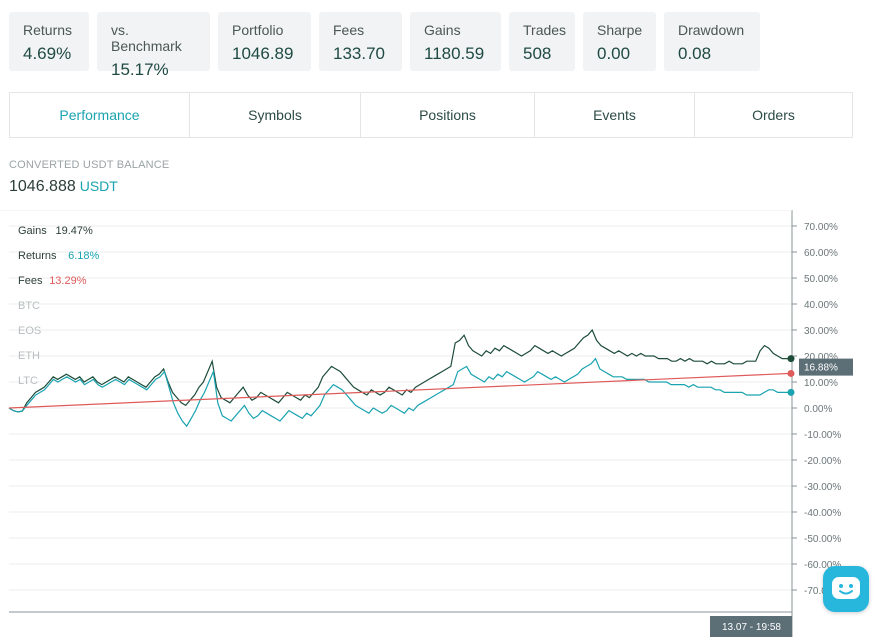  I want to click on legend-fees: Fees, so click(30, 281).